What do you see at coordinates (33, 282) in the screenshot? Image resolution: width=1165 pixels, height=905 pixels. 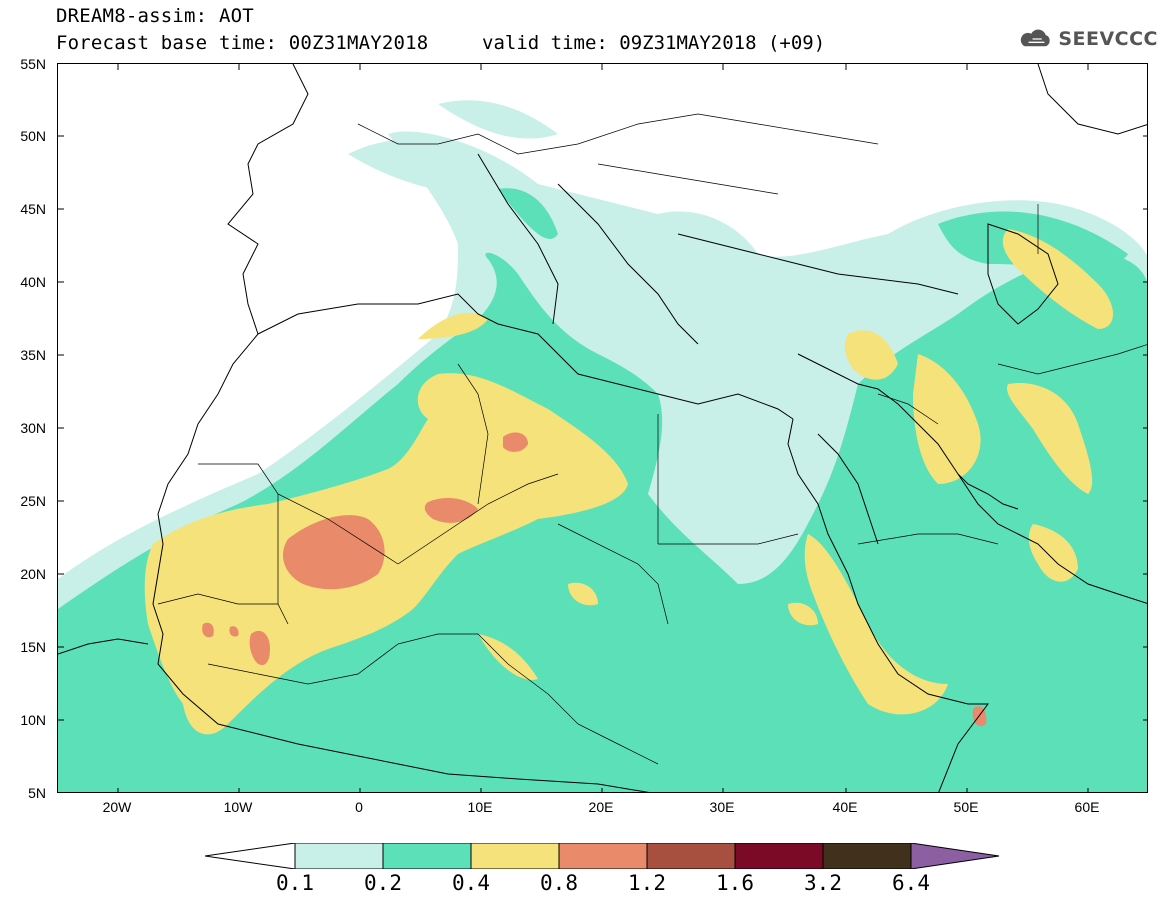 I see `lat-label-40n: 40N` at bounding box center [33, 282].